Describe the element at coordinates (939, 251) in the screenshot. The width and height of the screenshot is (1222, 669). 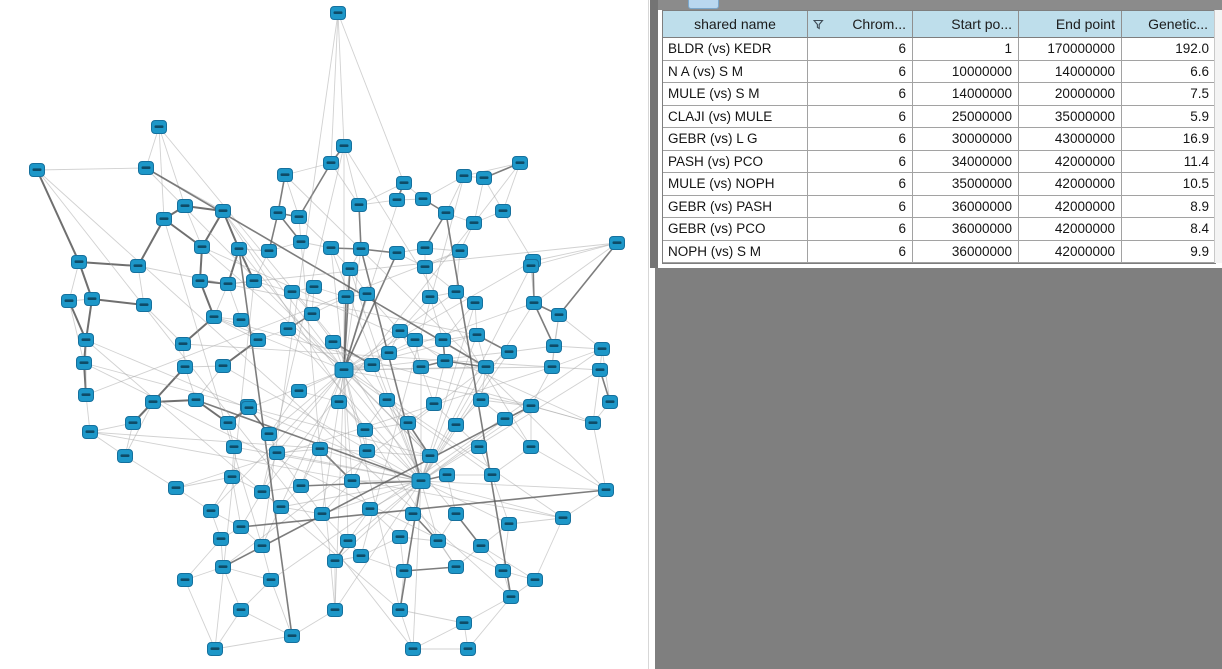
I see `table-row: NOPH (vs) S M 6 36000000 42000000 9.9` at that location.